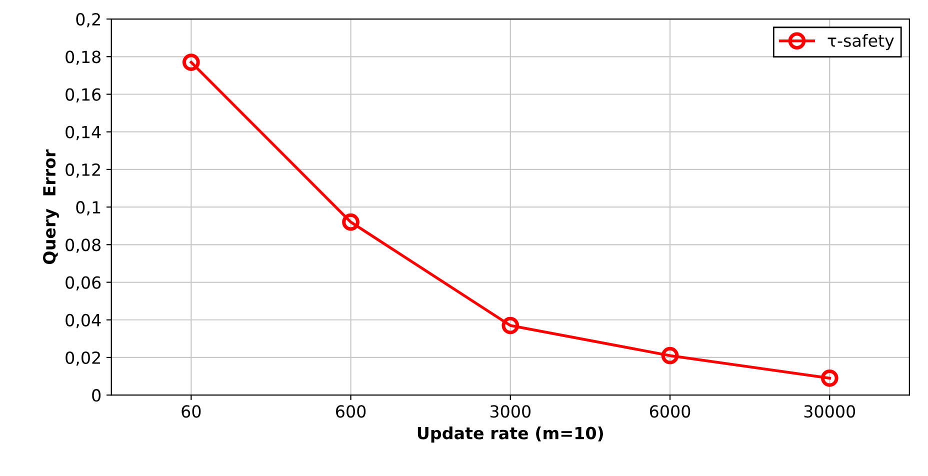 The height and width of the screenshot is (476, 928). Describe the element at coordinates (83, 133) in the screenshot. I see `y-tick-label: 0,14` at that location.